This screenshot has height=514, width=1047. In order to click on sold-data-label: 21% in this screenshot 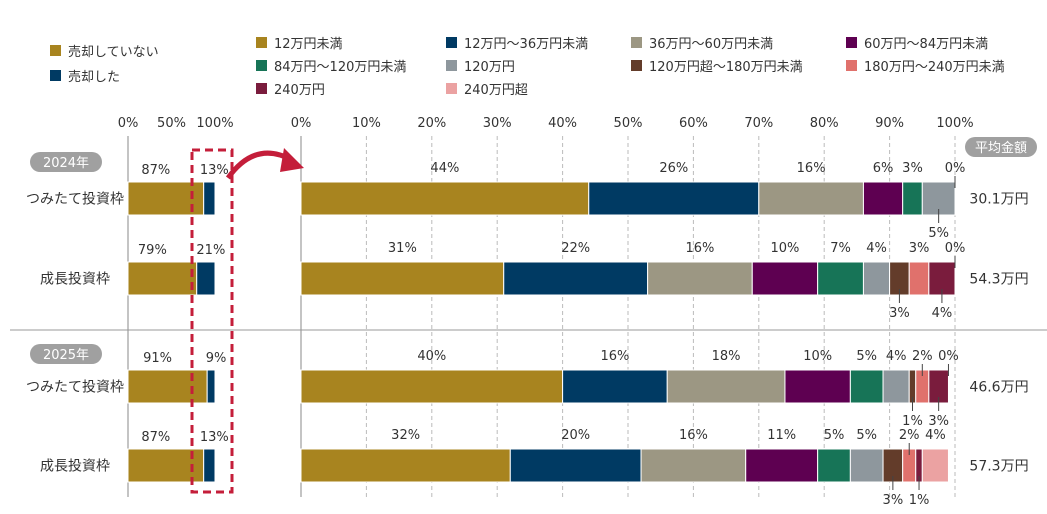, I will do `click(210, 250)`.